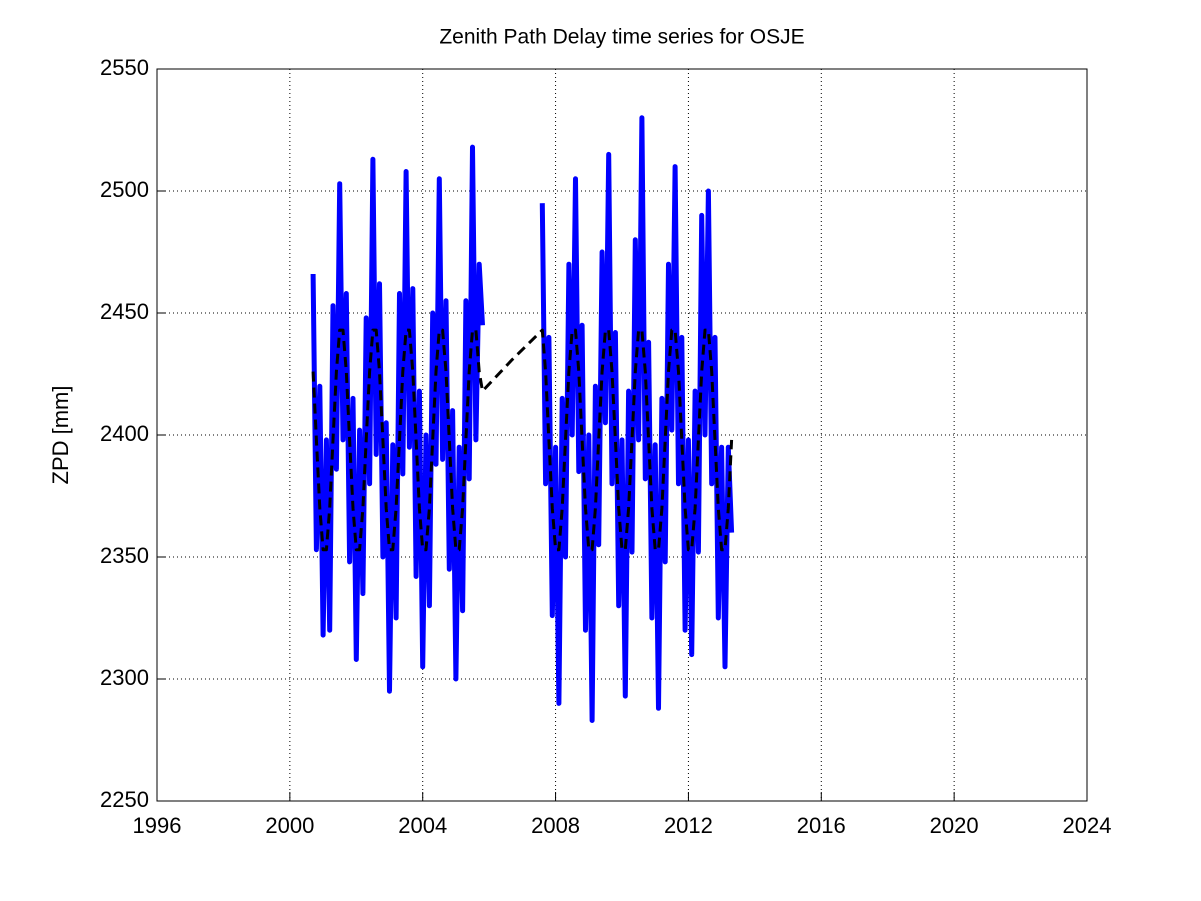 The image size is (1201, 901). Describe the element at coordinates (157, 825) in the screenshot. I see `x-tick-label: 1996` at that location.